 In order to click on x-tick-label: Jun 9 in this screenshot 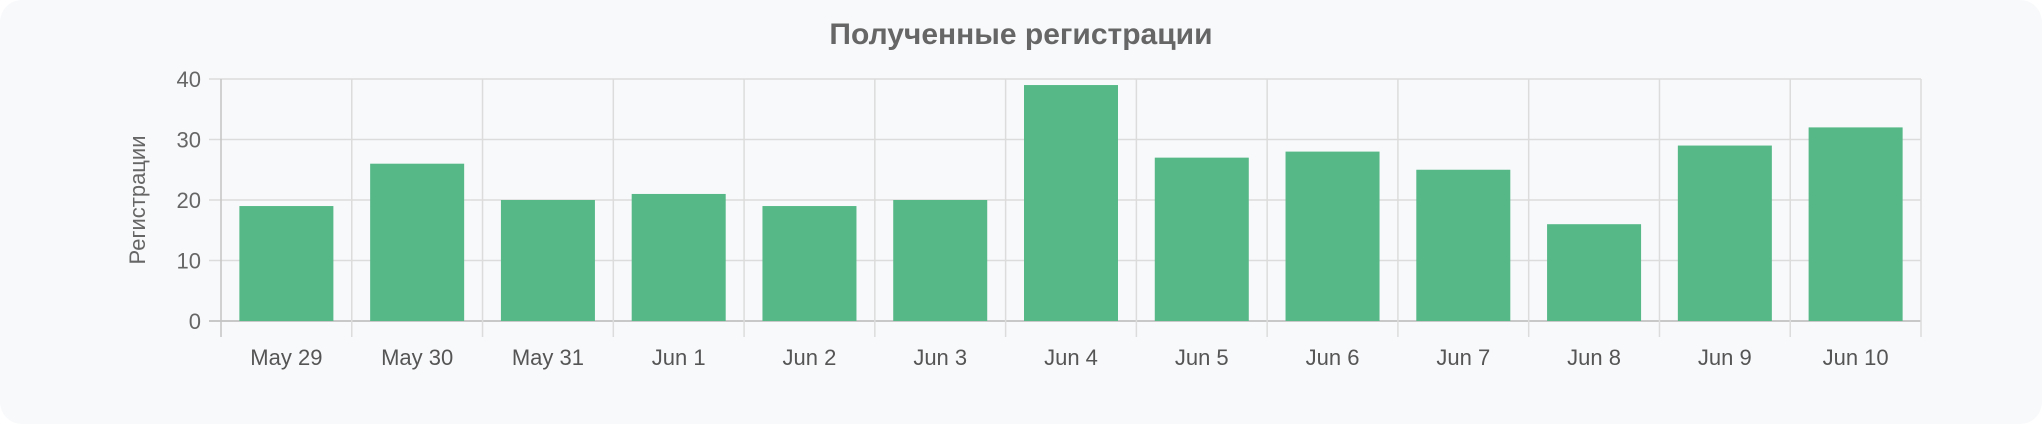, I will do `click(1725, 357)`.